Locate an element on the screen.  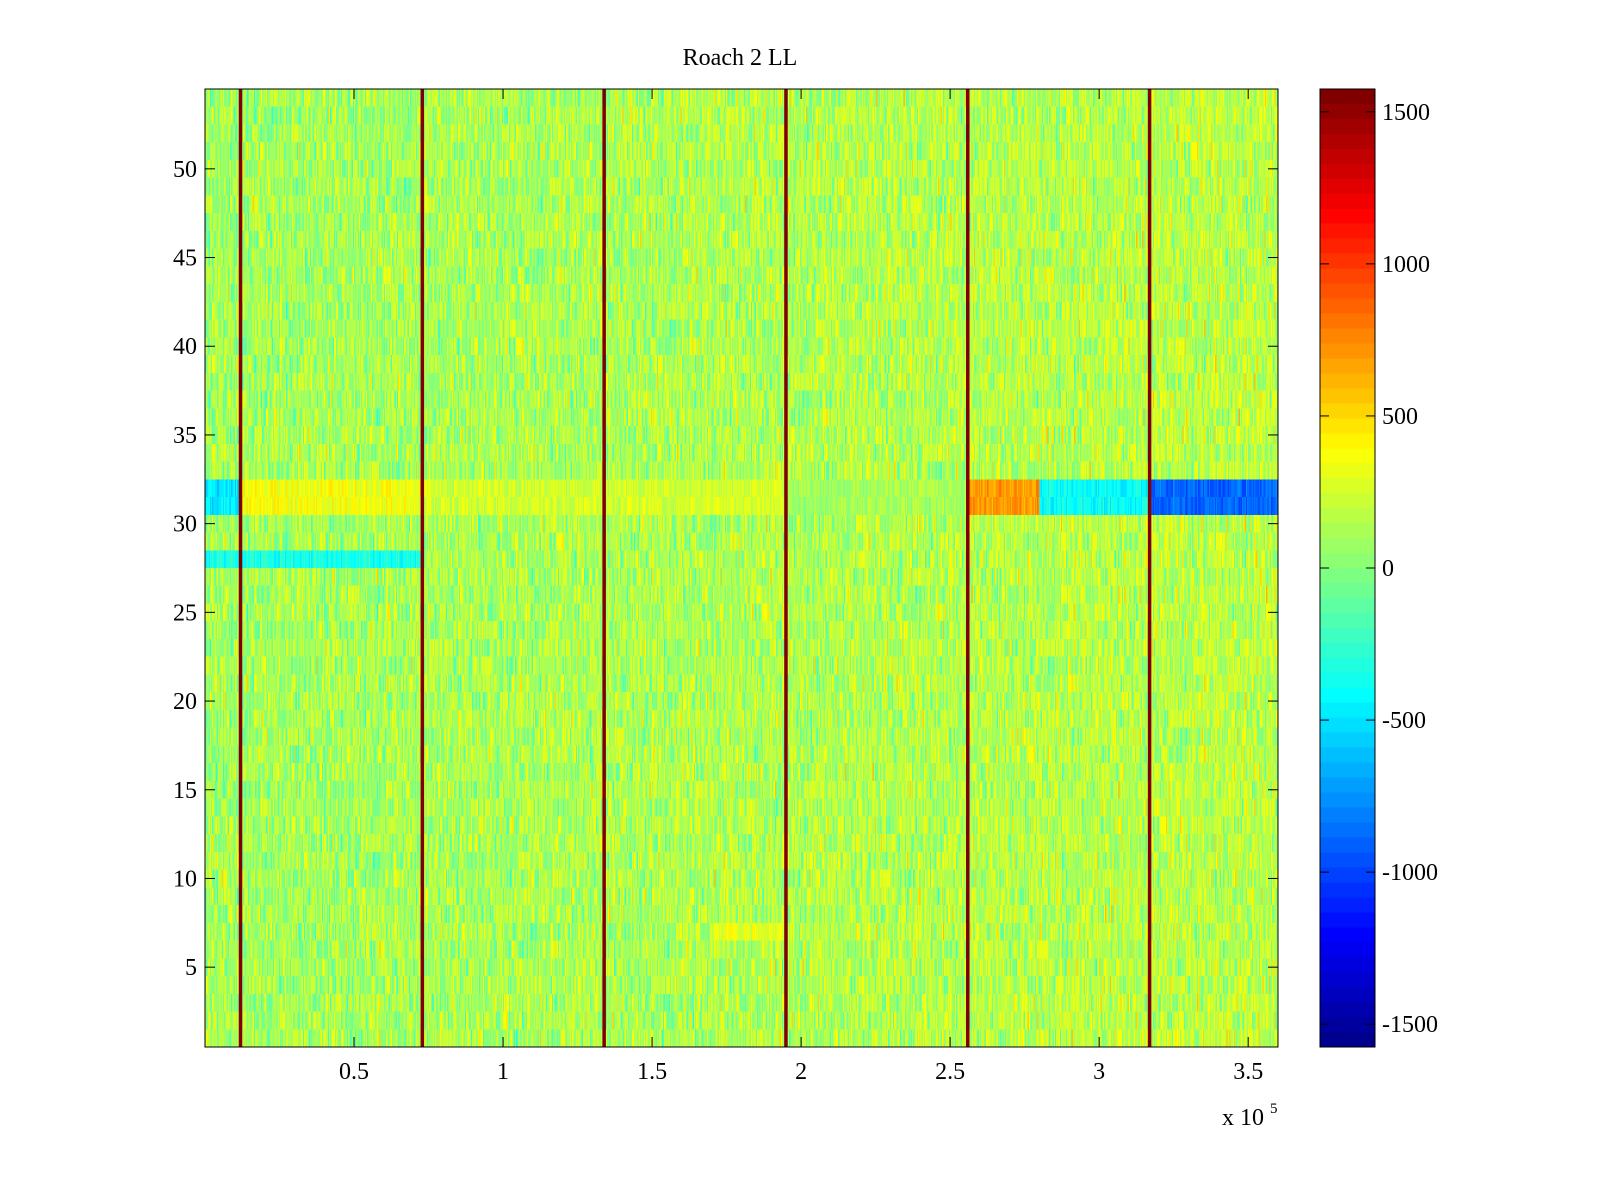
y-tick-label: 5 is located at coordinates (191, 968).